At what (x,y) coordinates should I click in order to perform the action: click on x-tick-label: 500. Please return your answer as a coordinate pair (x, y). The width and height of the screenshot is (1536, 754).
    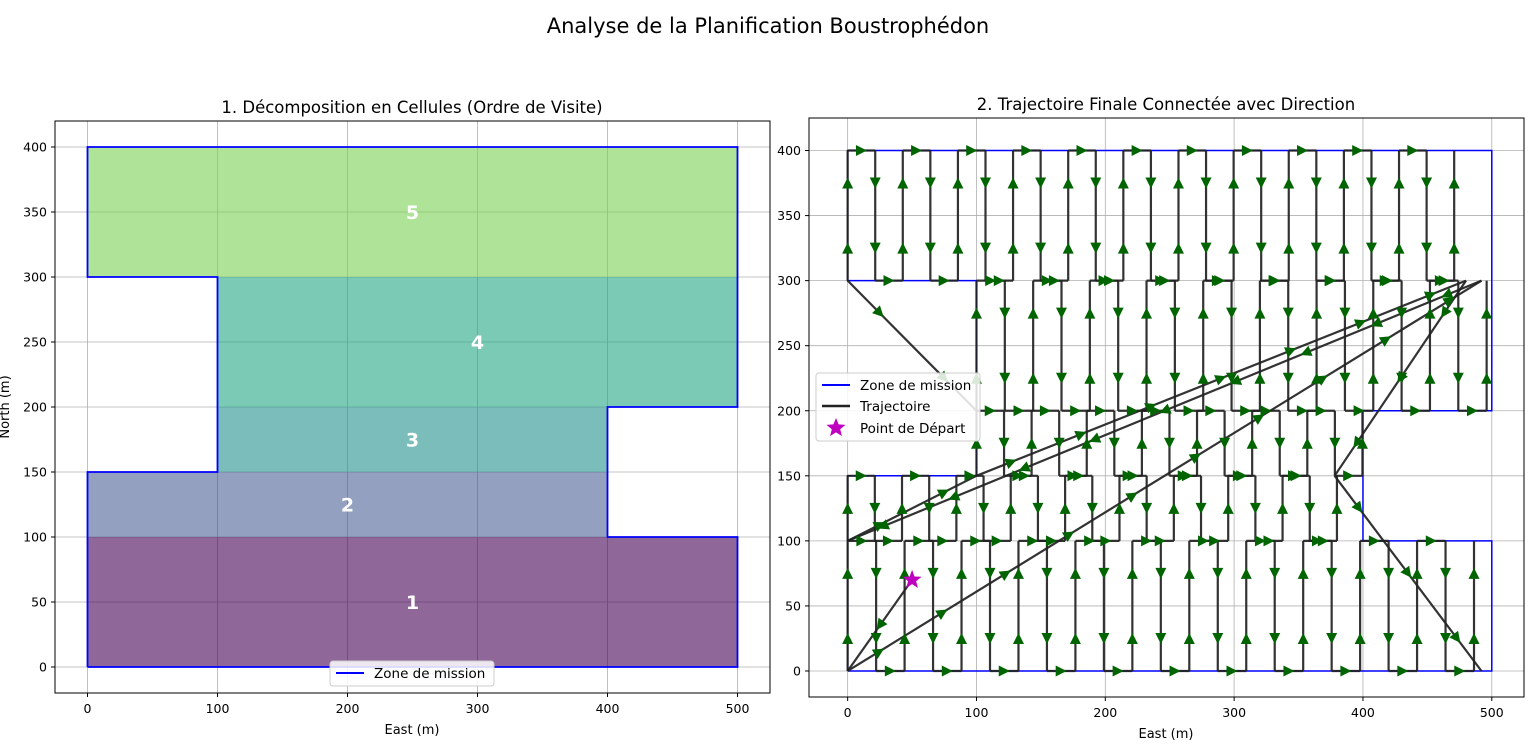
    Looking at the image, I should click on (738, 708).